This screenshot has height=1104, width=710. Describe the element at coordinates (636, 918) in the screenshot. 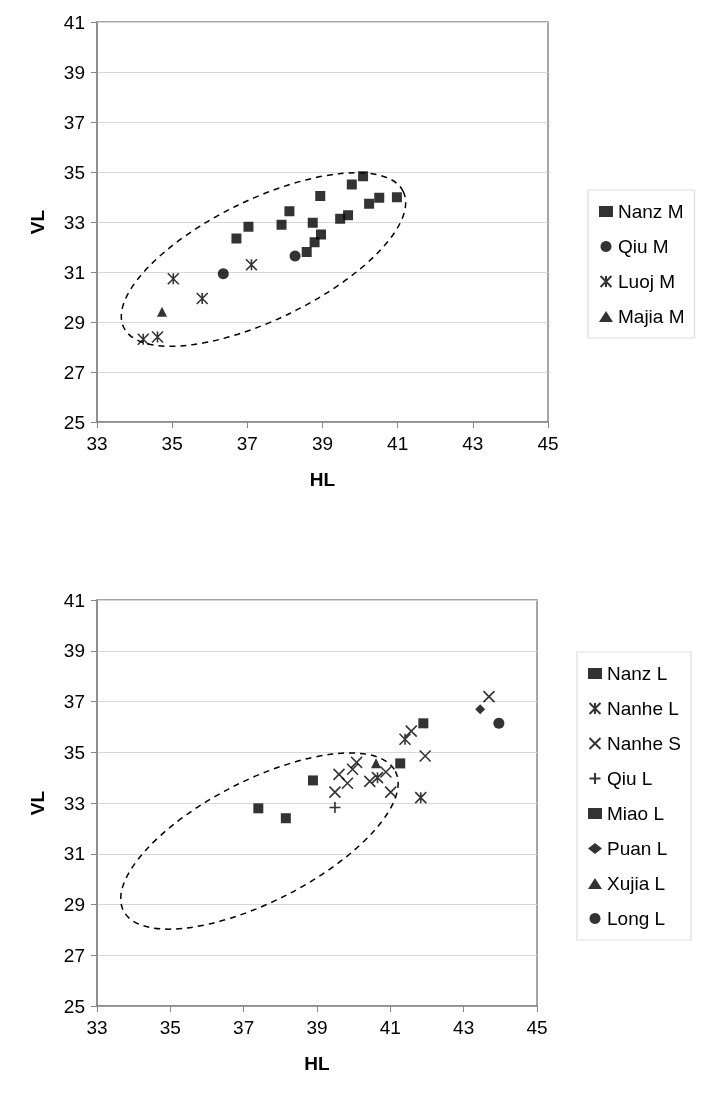

I see `legend-label: Long L` at that location.